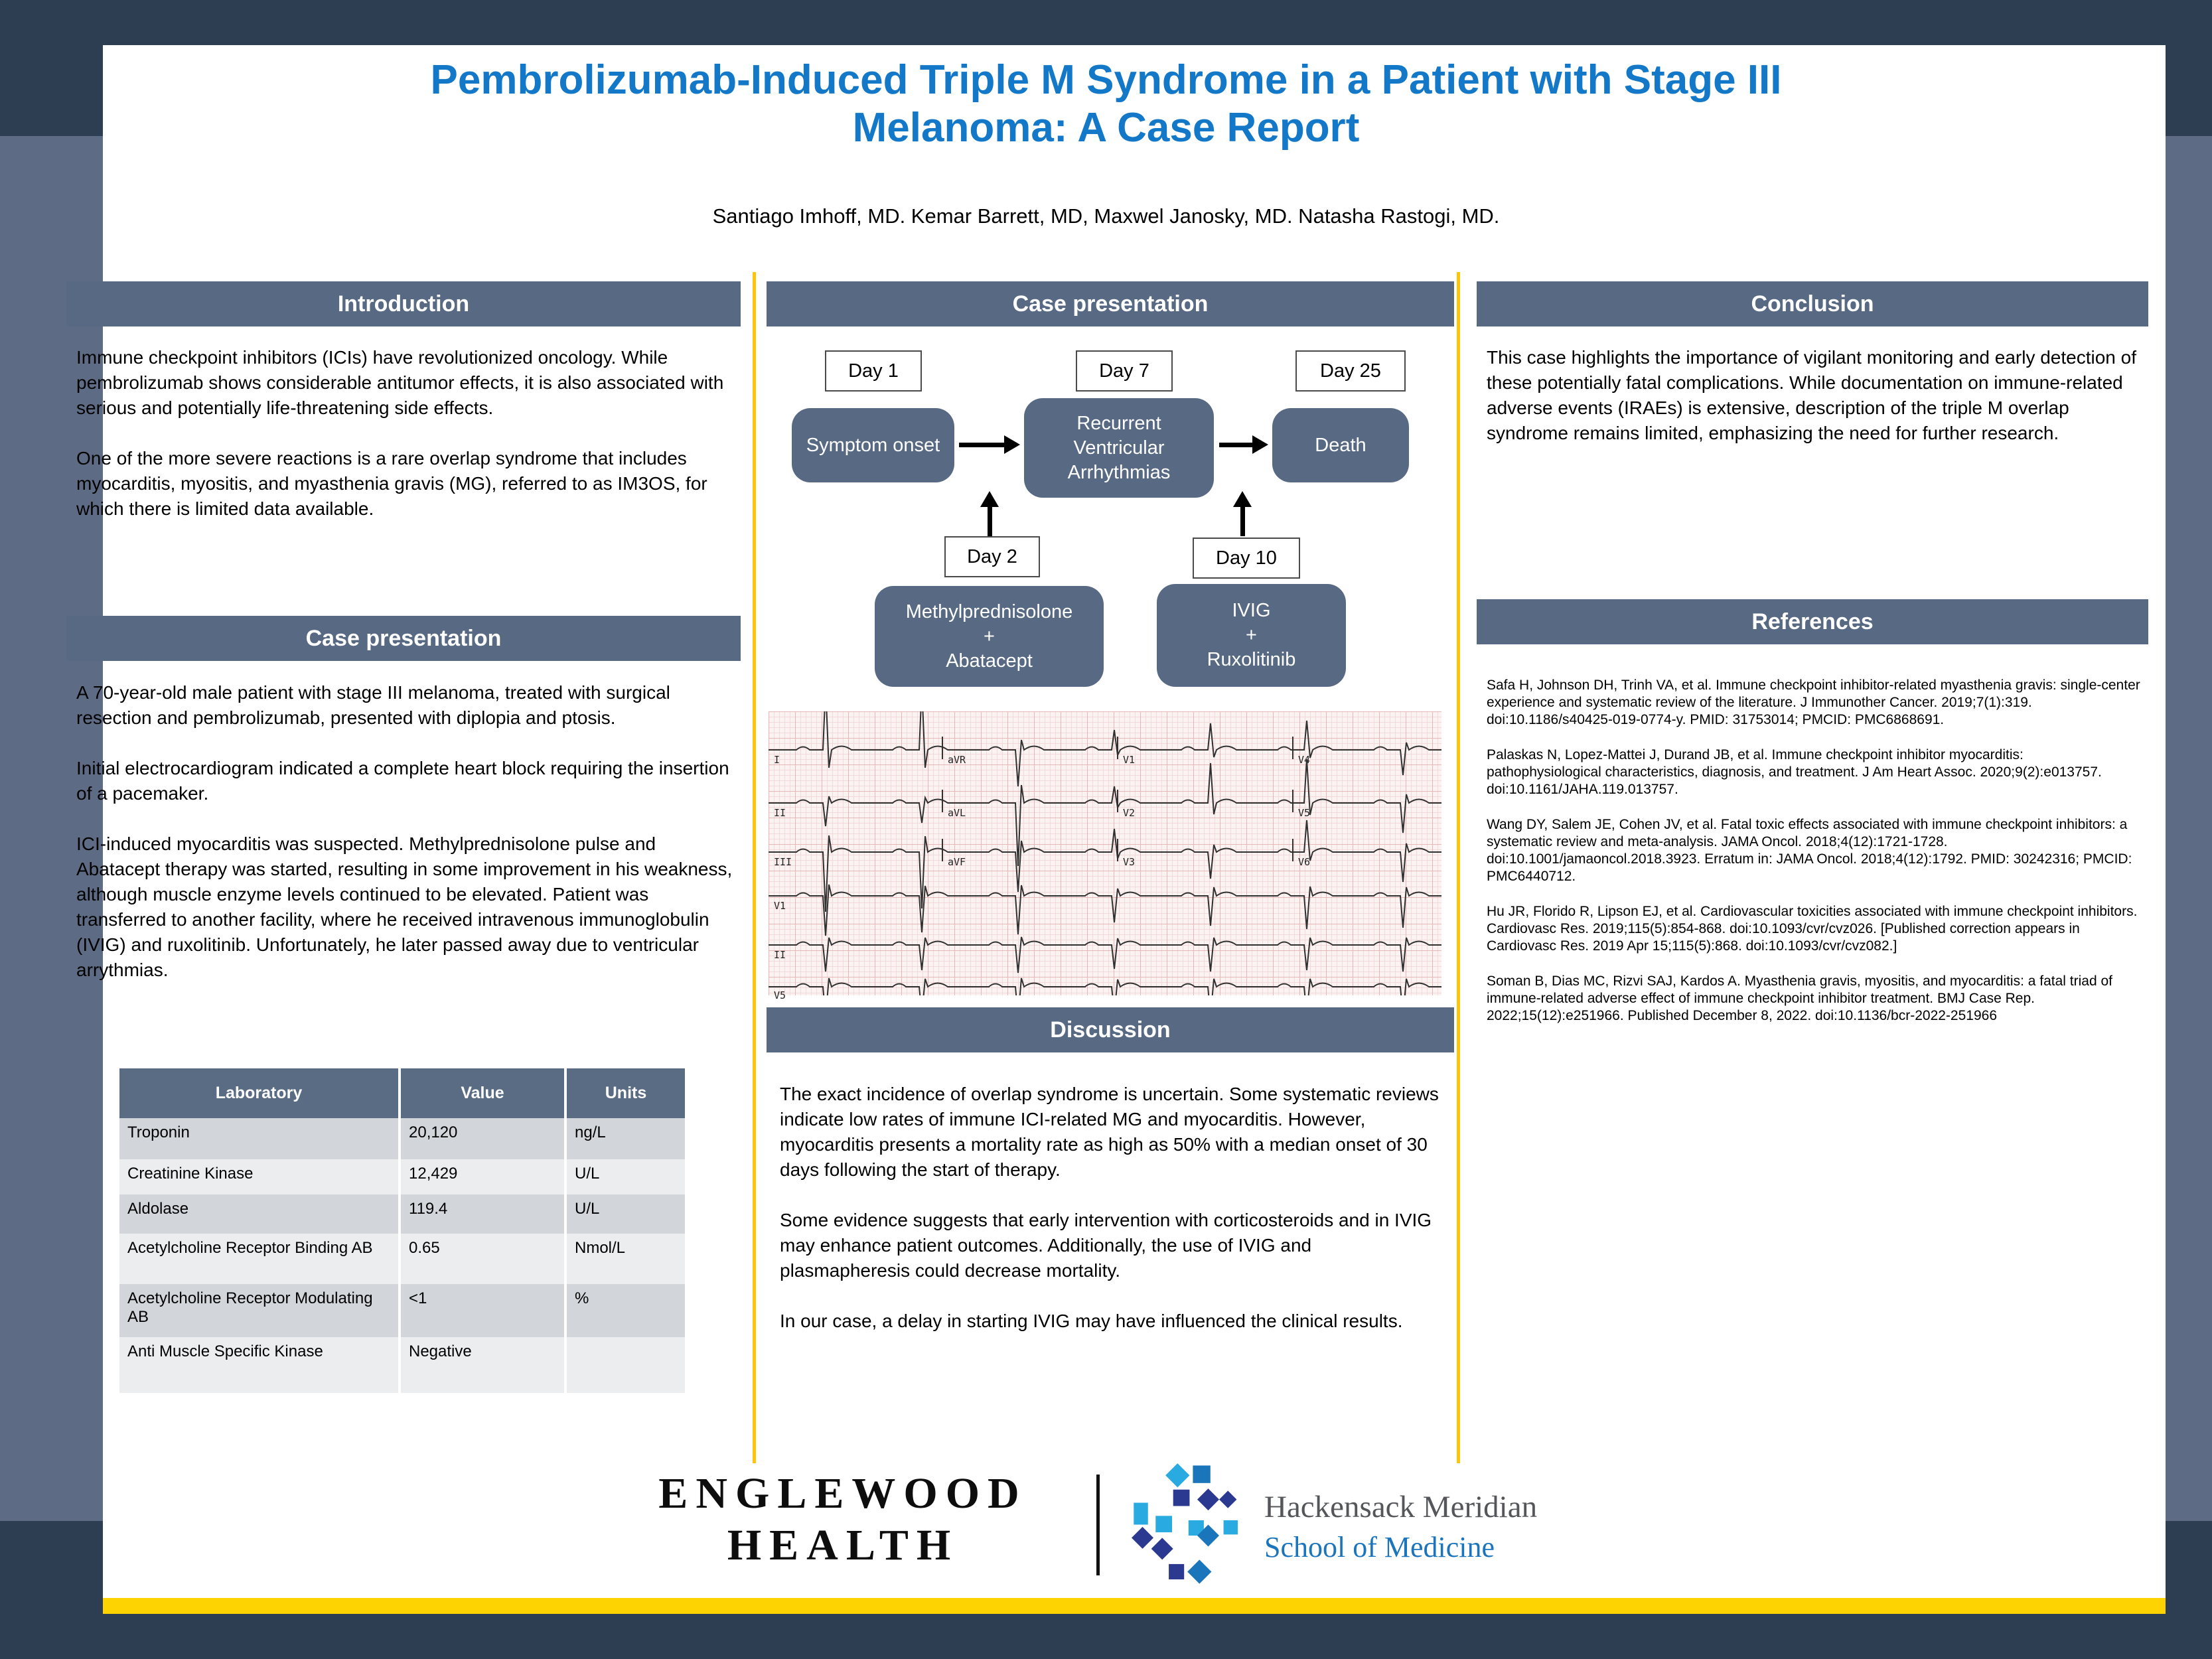  What do you see at coordinates (1304, 862) in the screenshot?
I see `ecg-lead-label: V6` at bounding box center [1304, 862].